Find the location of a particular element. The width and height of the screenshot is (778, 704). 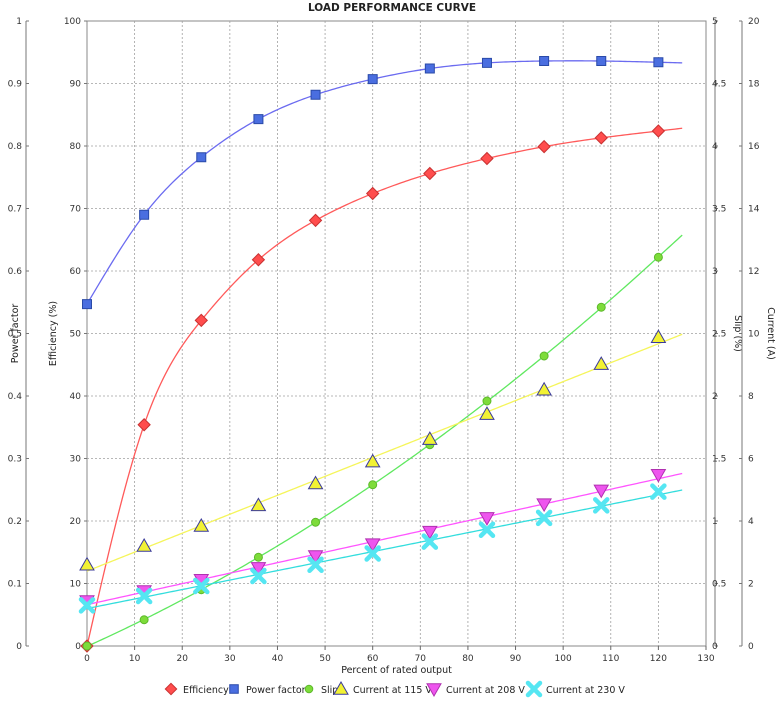

power-factor-tick-label: 0.6 is located at coordinates (15, 272).